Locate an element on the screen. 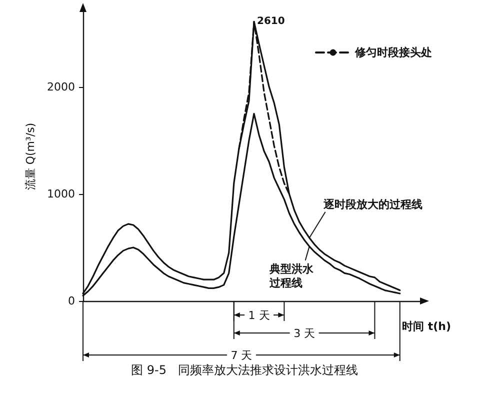 This screenshot has height=403, width=489. text: 1 天 is located at coordinates (259, 315).